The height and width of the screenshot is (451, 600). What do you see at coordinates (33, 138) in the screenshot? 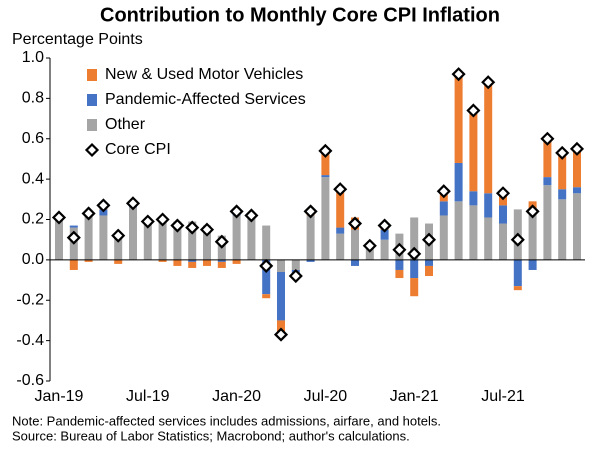
I see `y-tick-label: 0.6` at bounding box center [33, 138].